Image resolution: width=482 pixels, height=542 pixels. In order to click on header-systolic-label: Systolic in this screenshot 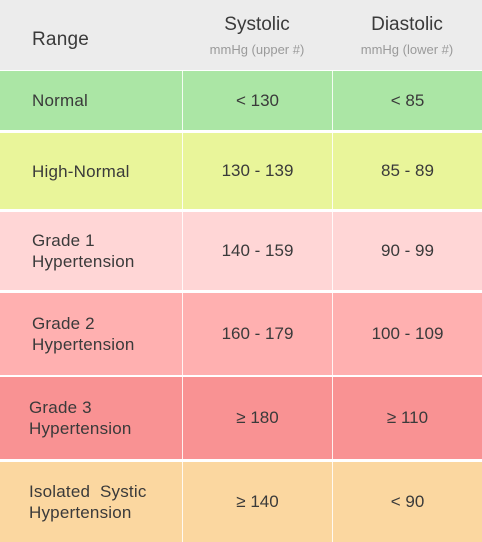, I will do `click(257, 24)`.